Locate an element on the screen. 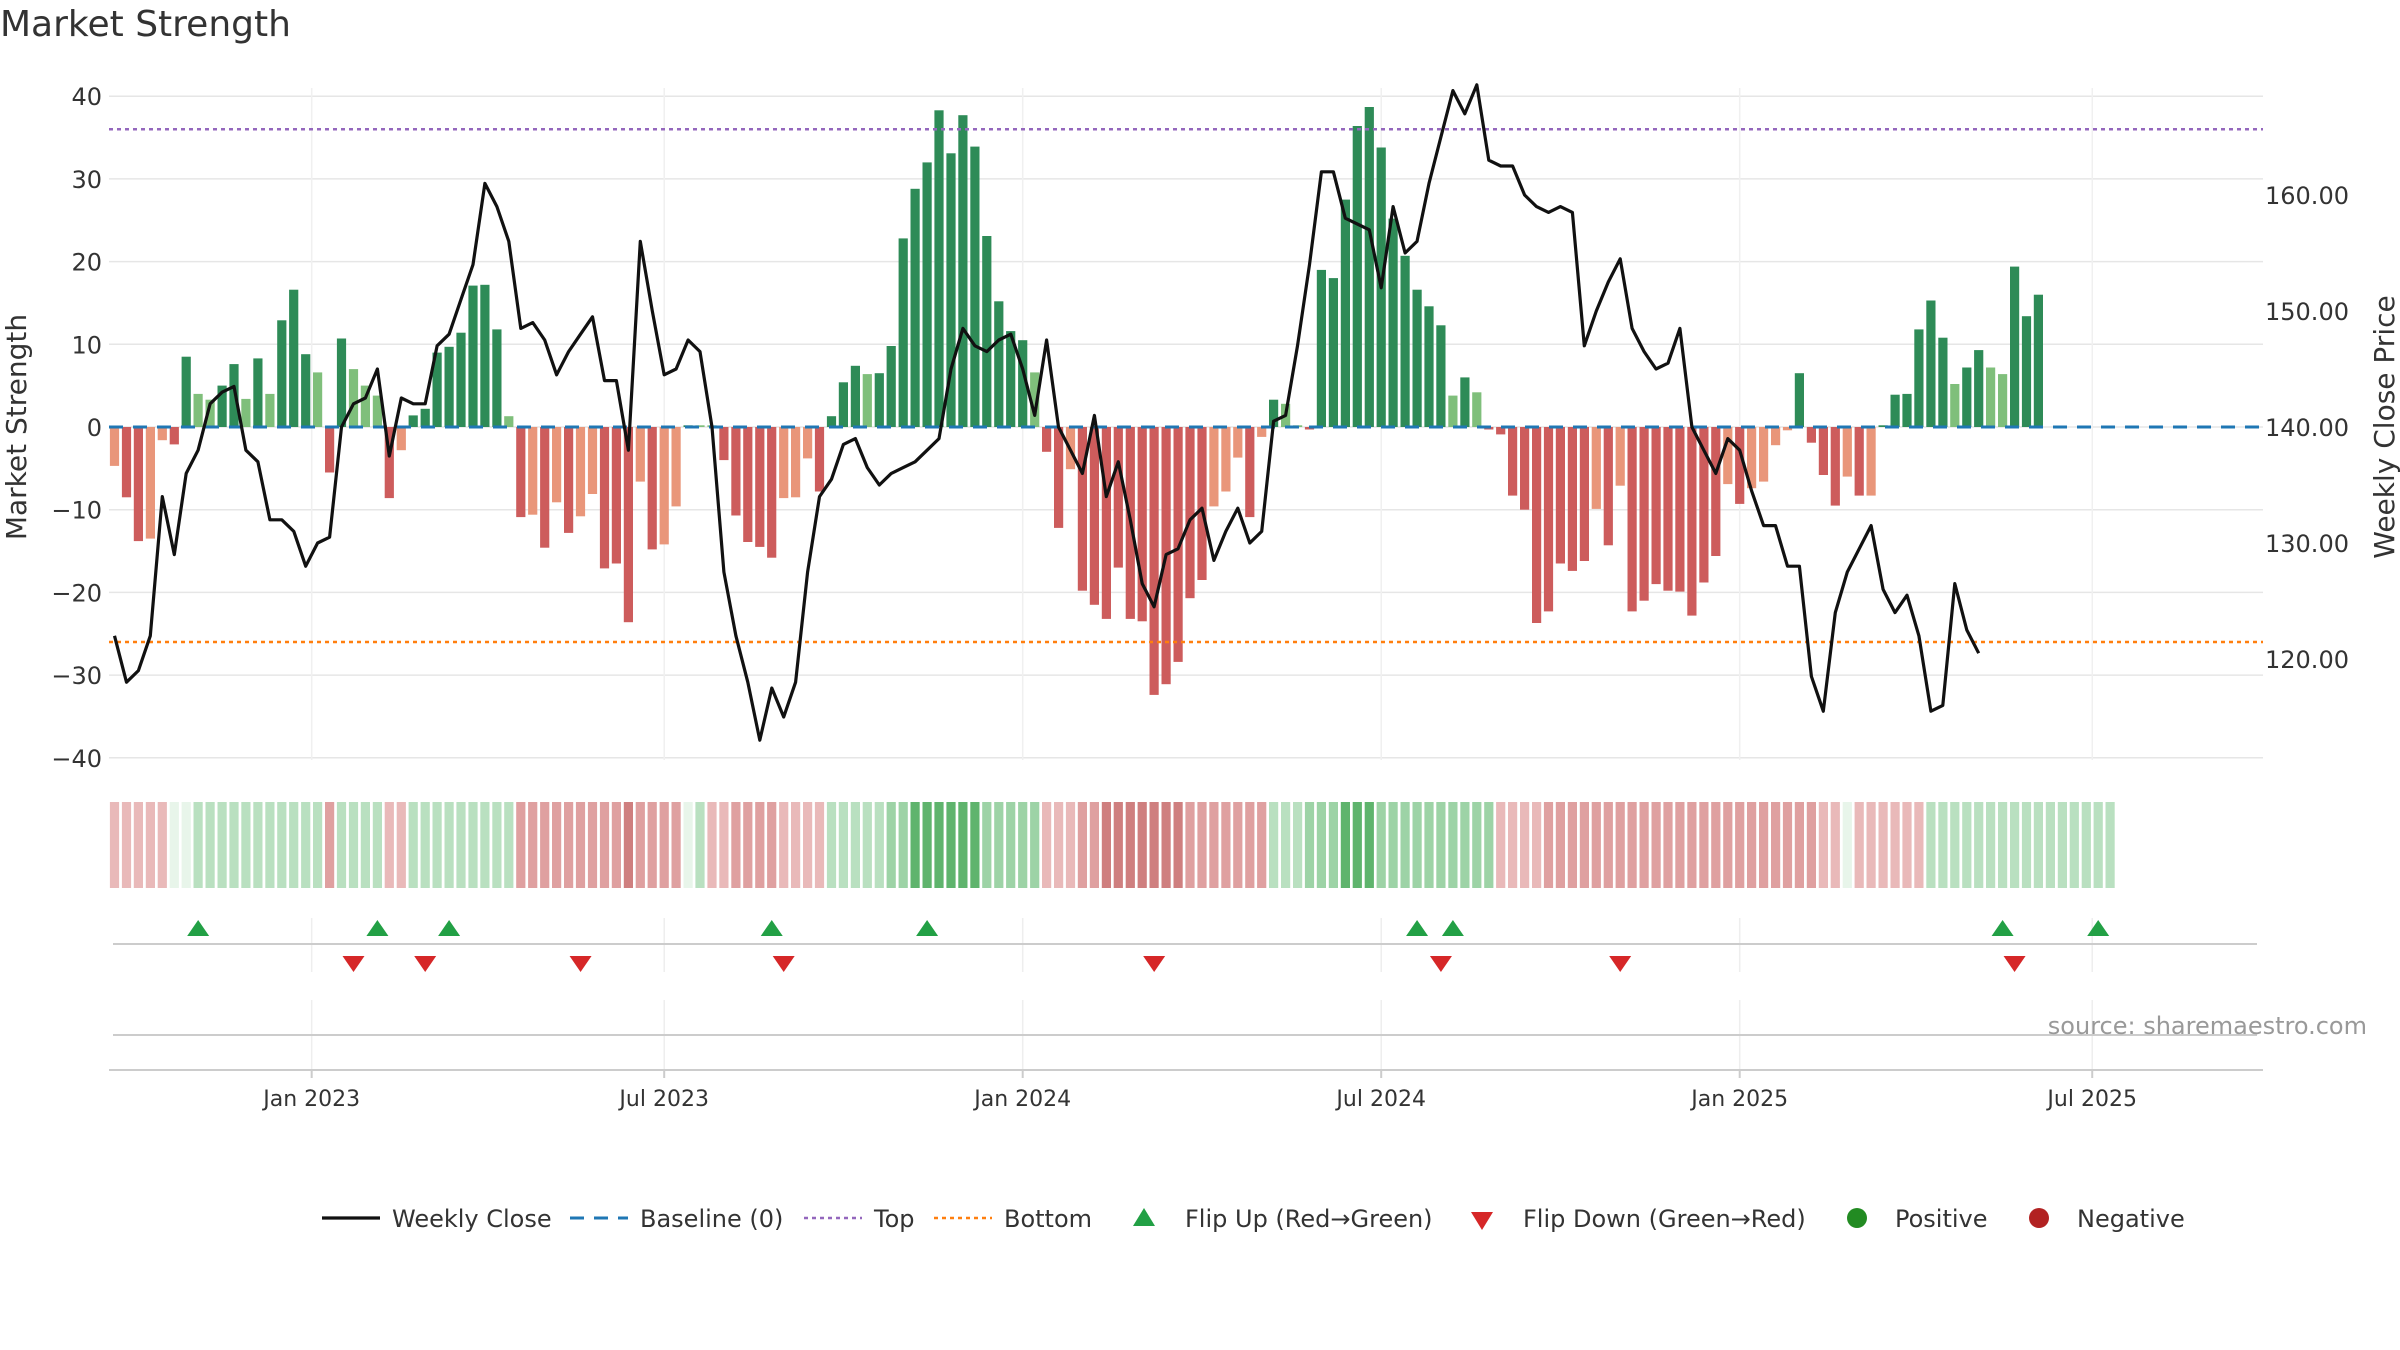  x-tick-label-1: Jul 2023 is located at coordinates (663, 1099).